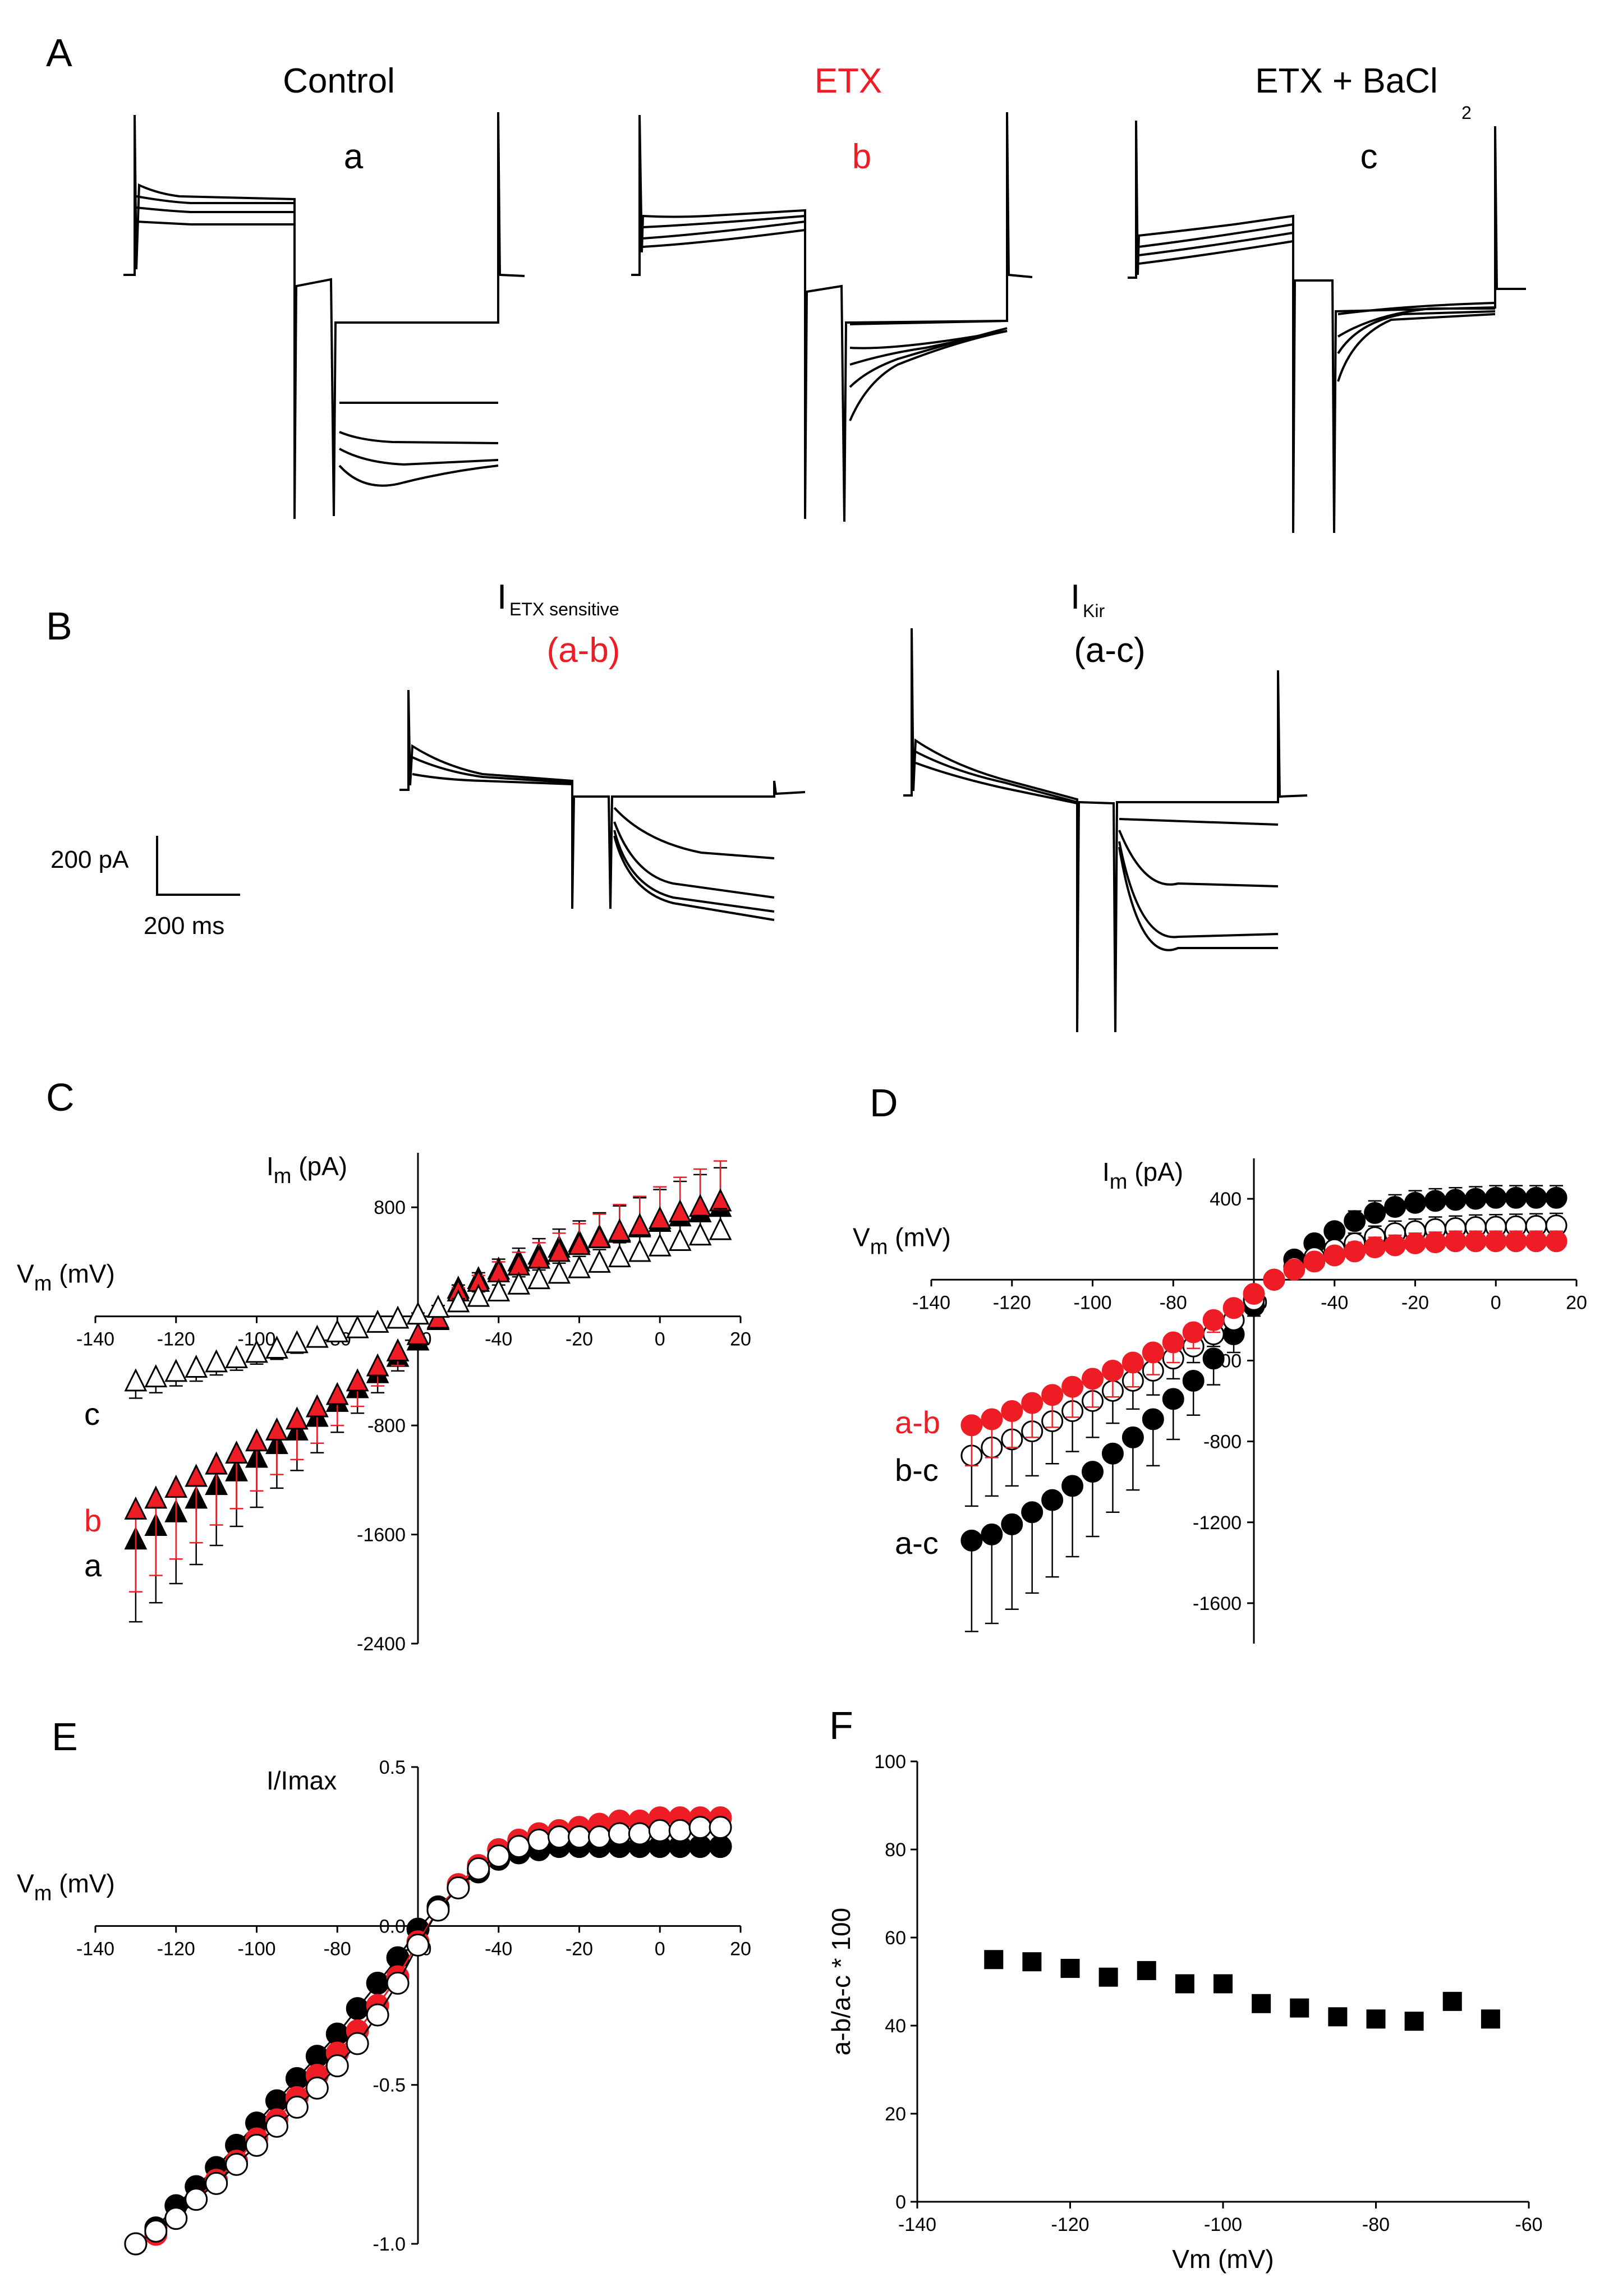 The image size is (1618, 2296). Describe the element at coordinates (861, 156) in the screenshot. I see `panel-a-label-b: b` at that location.